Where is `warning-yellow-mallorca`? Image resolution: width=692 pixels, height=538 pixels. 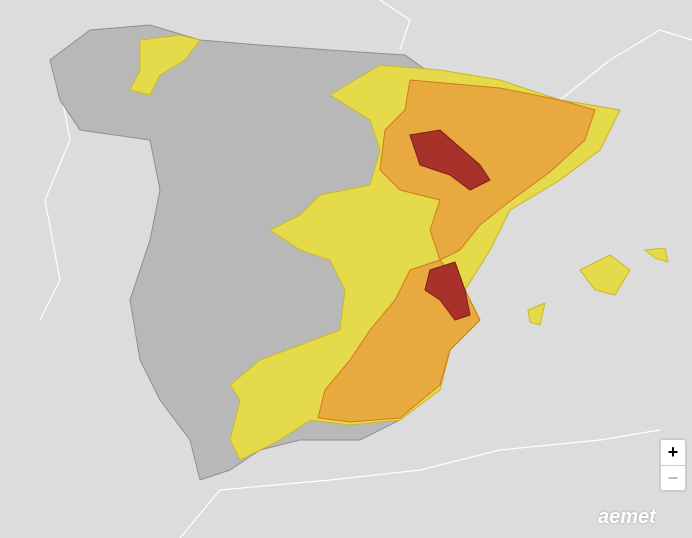
warning-yellow-mallorca is located at coordinates (605, 275).